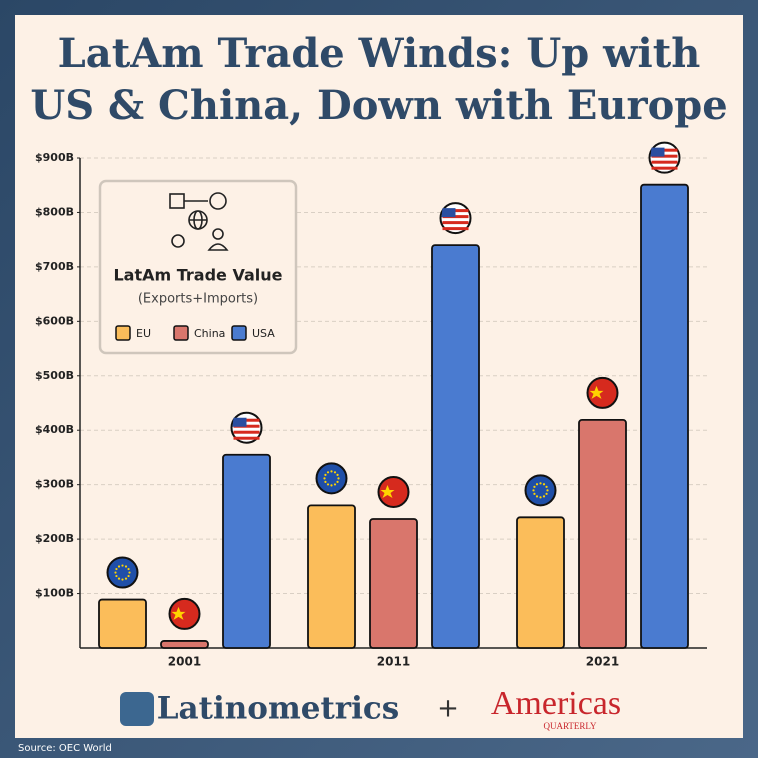  I want to click on plus: +, so click(448, 709).